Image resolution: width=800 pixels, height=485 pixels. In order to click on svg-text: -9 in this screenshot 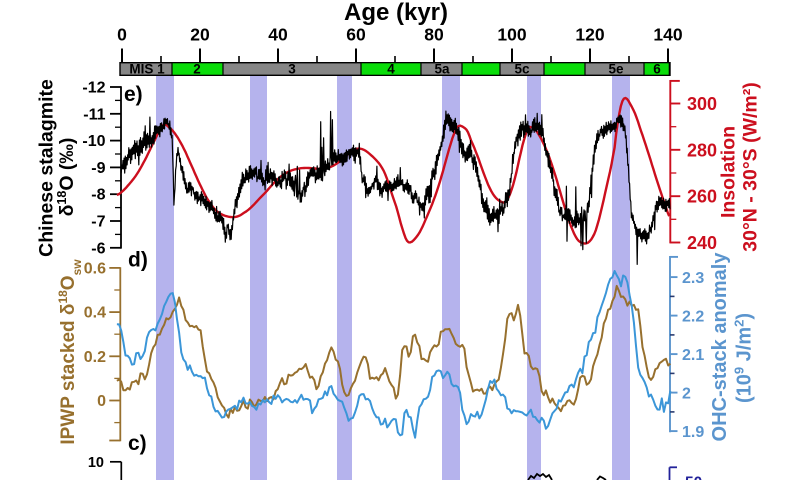, I will do `click(98, 168)`.